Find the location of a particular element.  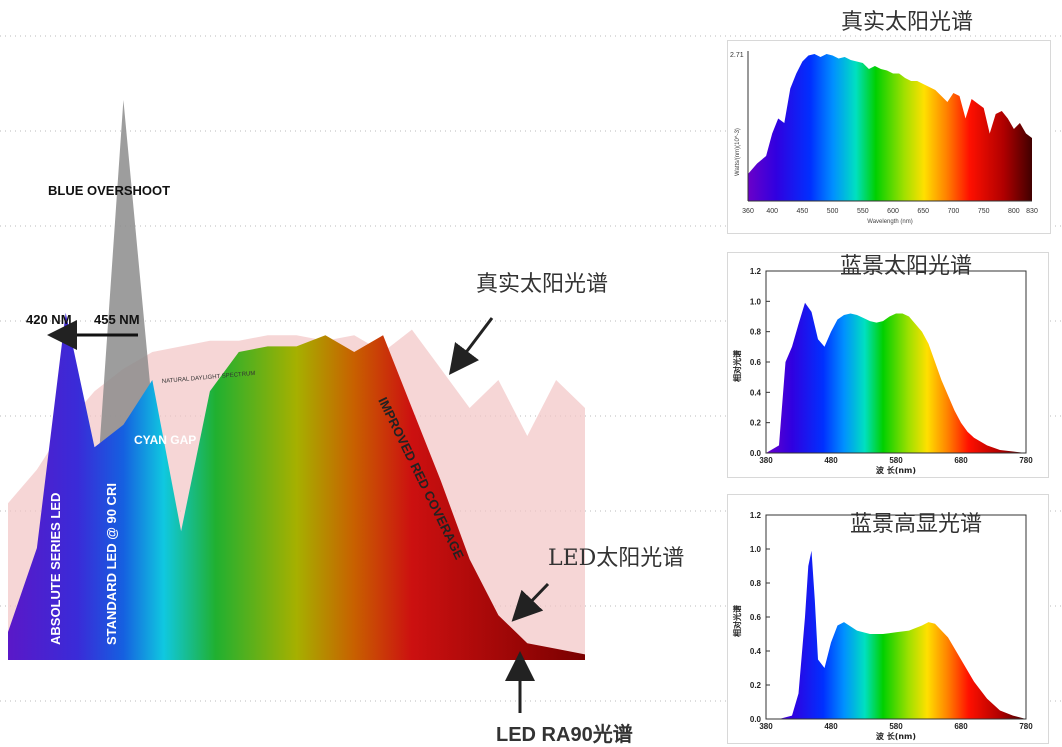

lanjing-sun-xtick: 580 is located at coordinates (896, 460).